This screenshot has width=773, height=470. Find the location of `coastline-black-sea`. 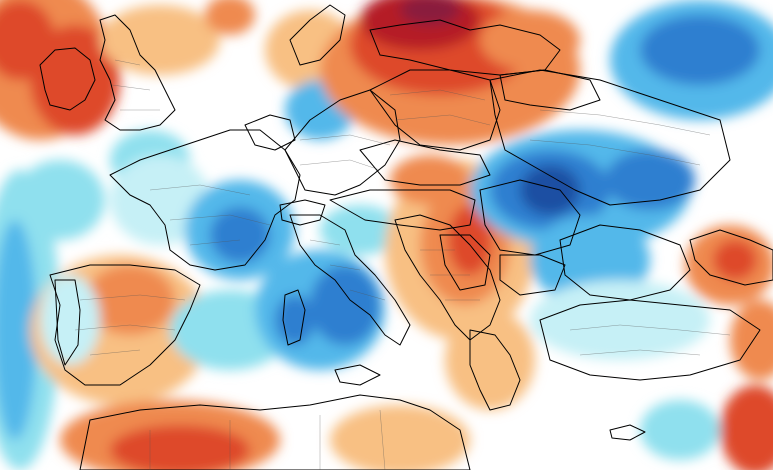

coastline-black-sea is located at coordinates (625, 262).